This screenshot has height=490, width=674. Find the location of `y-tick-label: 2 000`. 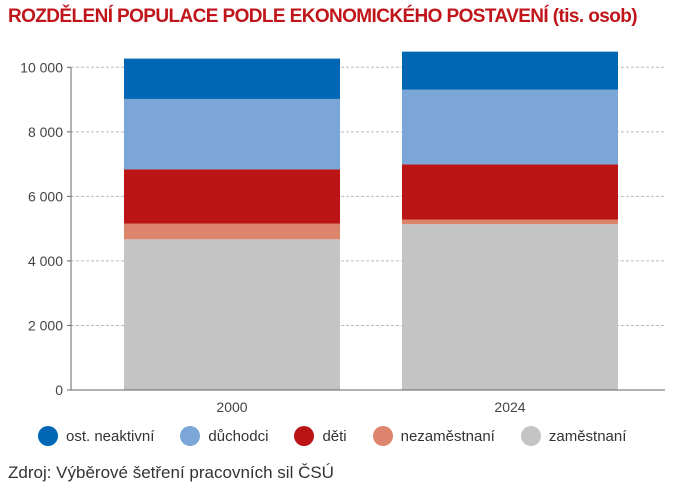

y-tick-label: 2 000 is located at coordinates (45, 325).